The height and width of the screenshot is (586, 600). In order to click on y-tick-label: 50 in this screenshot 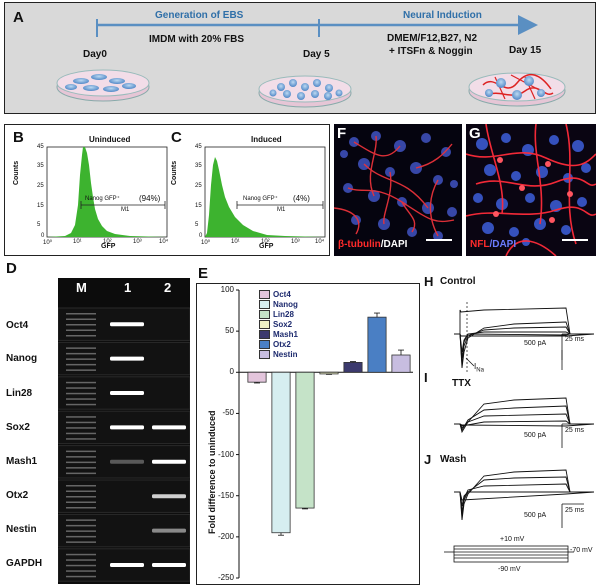, I will do `click(229, 331)`.